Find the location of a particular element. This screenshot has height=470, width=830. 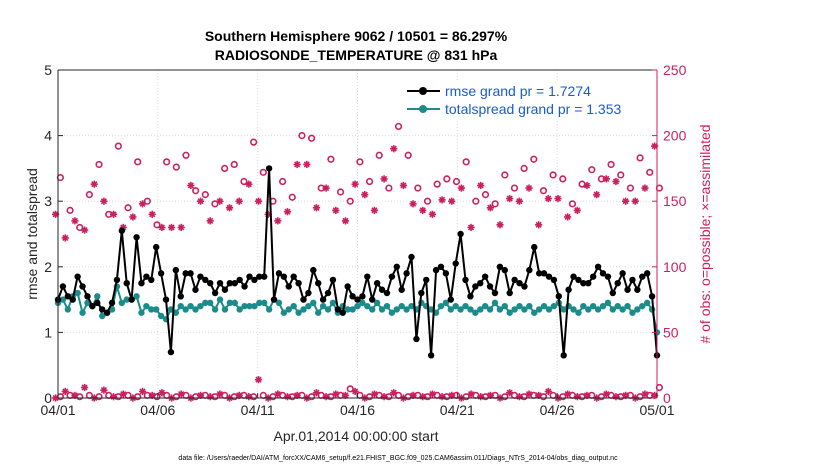

legend-background is located at coordinates (522, 100).